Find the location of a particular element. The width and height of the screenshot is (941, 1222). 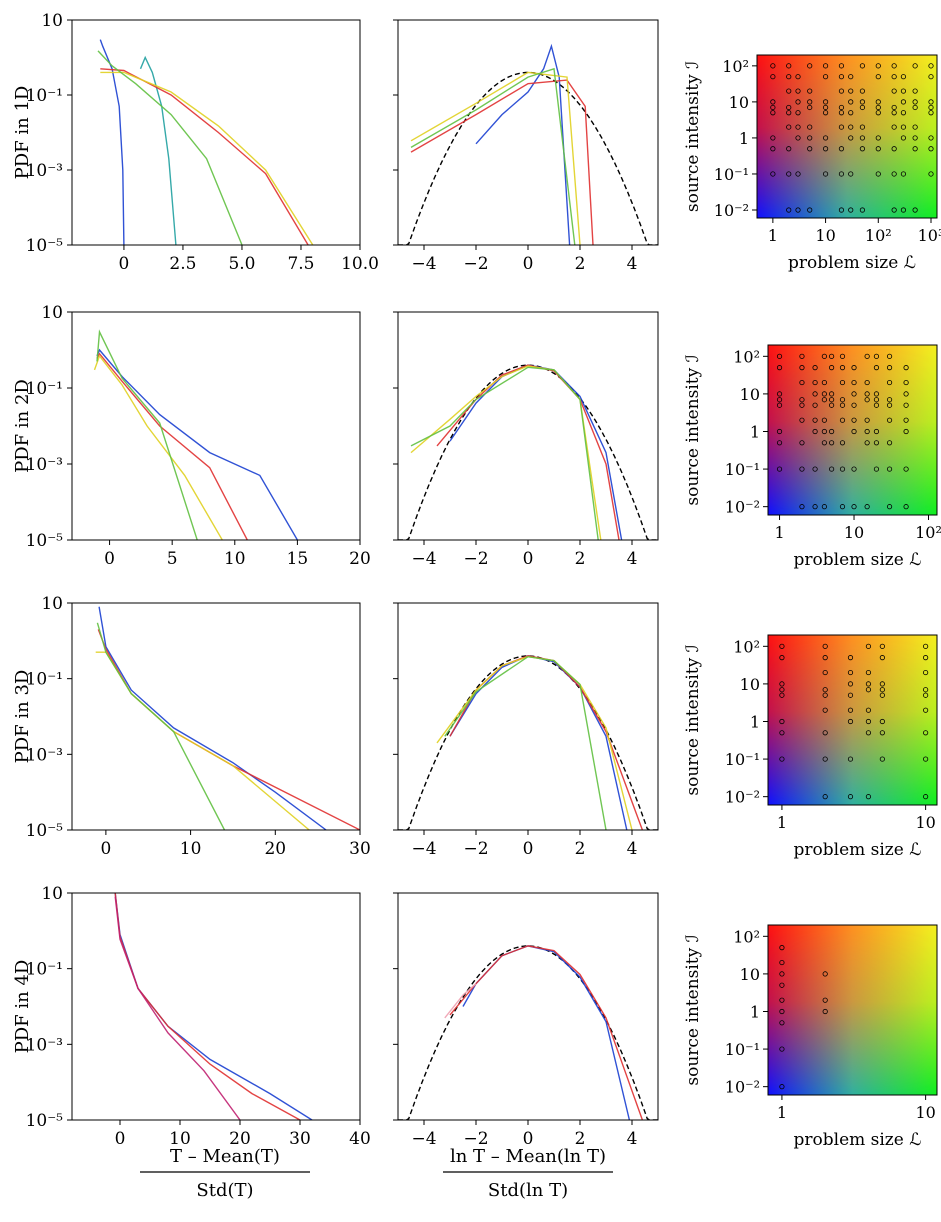

normal-reference-curve is located at coordinates (528, 452).